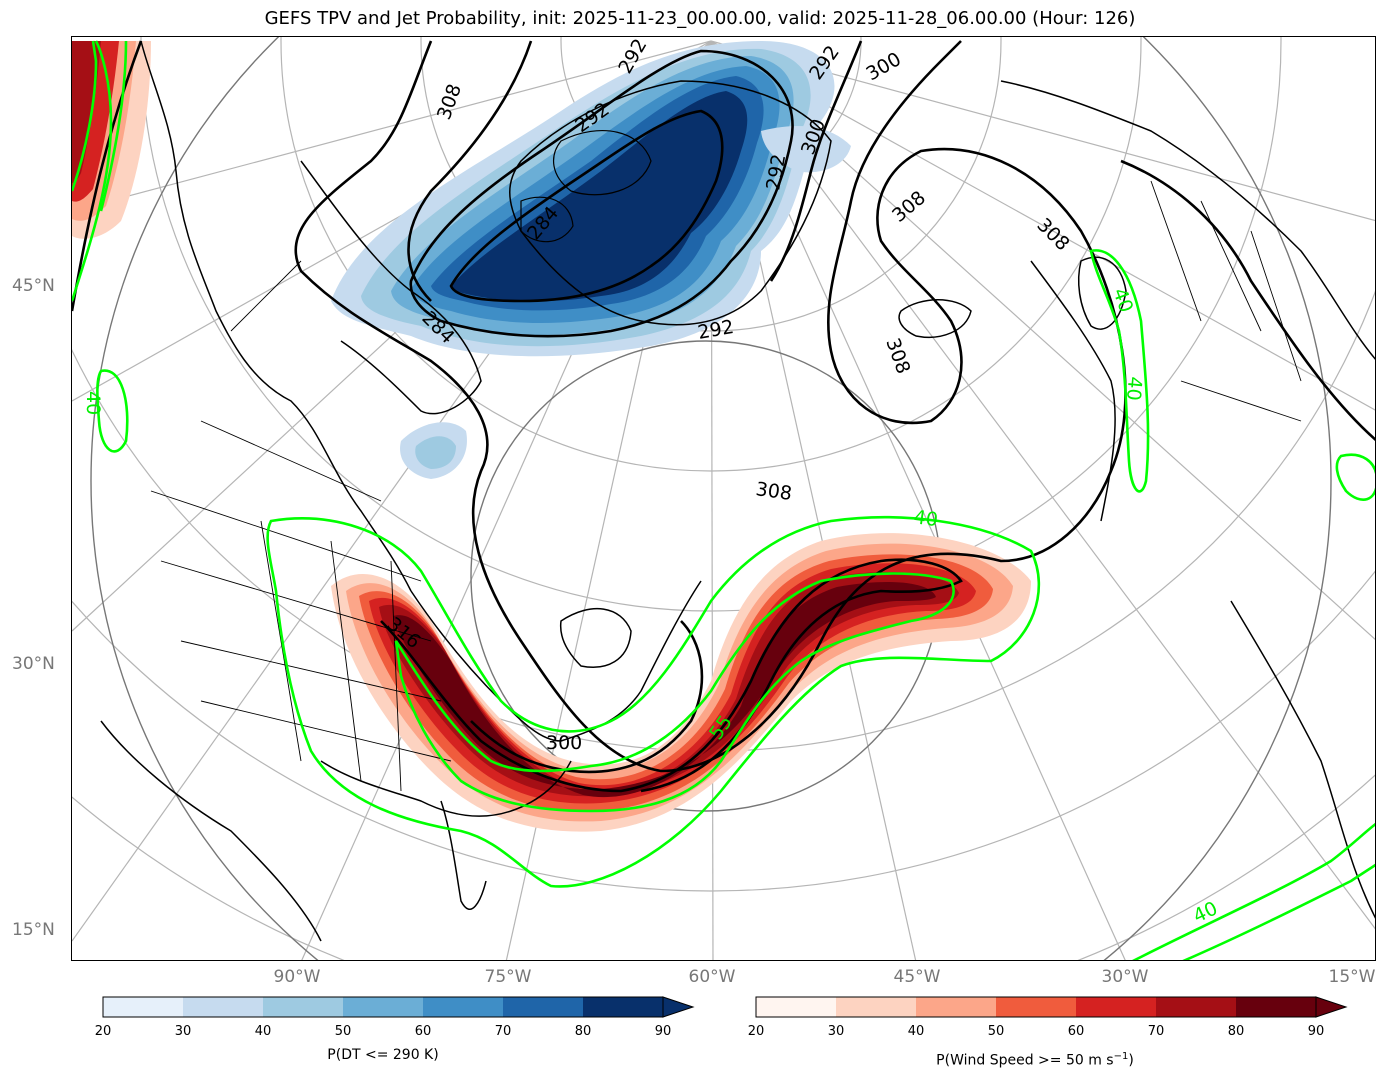  What do you see at coordinates (836, 1031) in the screenshot?
I see `colorbar-wind-tick-label: 30` at bounding box center [836, 1031].